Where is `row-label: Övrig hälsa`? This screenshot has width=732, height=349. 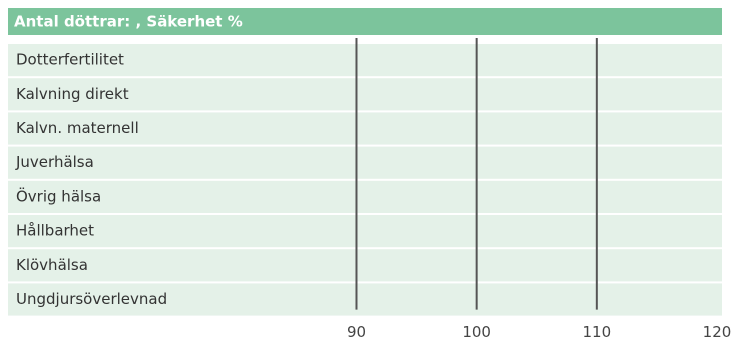 row-label: Övrig hälsa is located at coordinates (58, 195).